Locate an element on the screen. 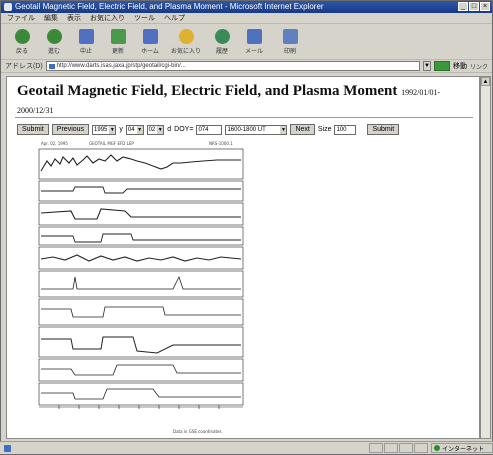 The image size is (493, 455). divider is located at coordinates (244, 117).